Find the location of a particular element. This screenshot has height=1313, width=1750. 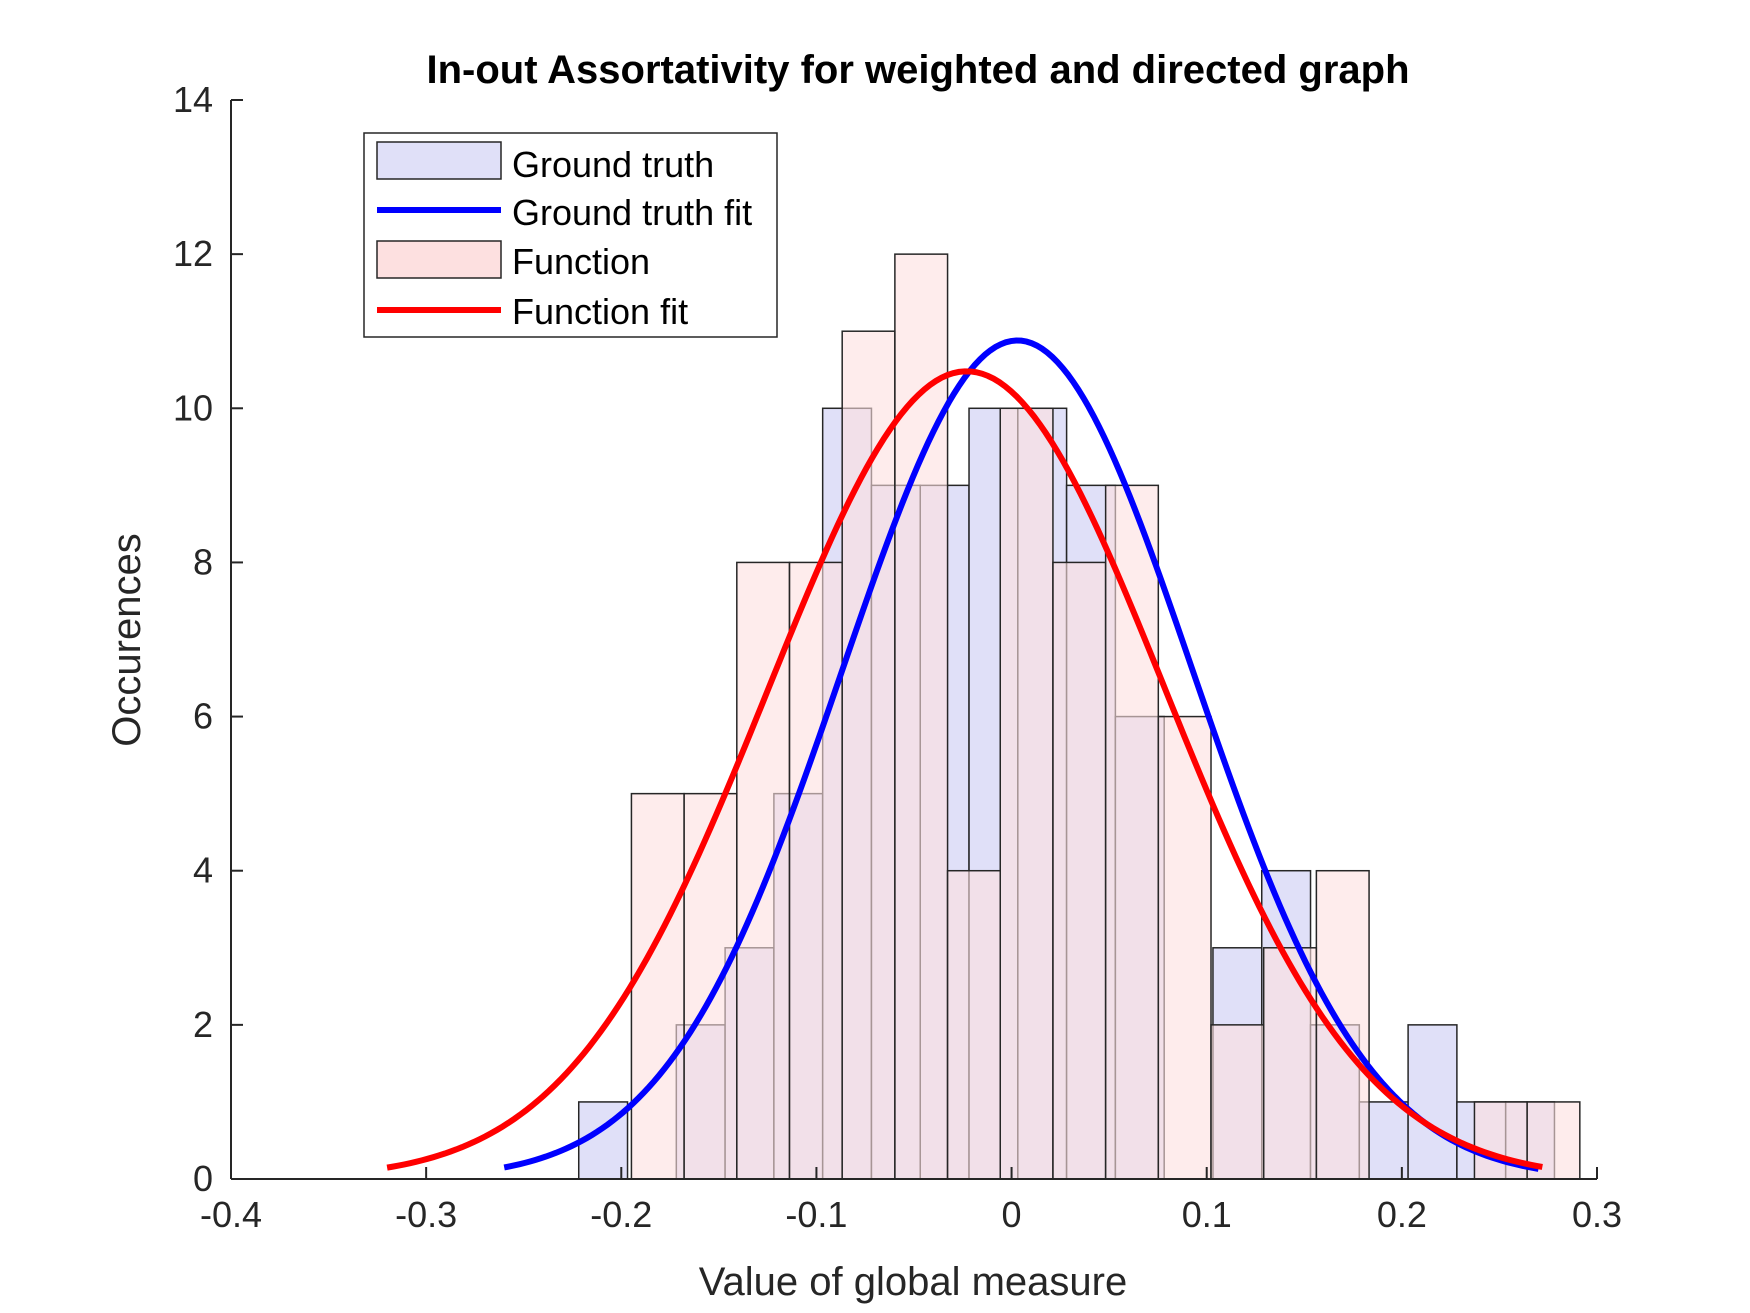

x-tick-label: -0.1 is located at coordinates (816, 1214).